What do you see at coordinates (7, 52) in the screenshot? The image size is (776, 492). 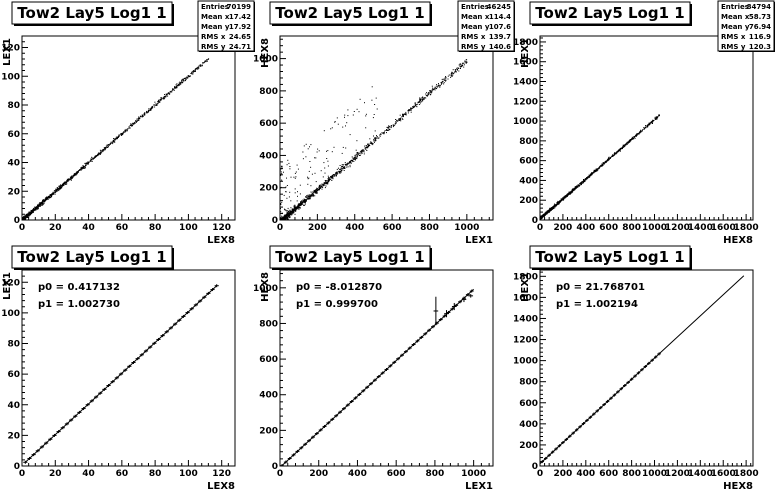 I see `y-axis-label: LEX1` at bounding box center [7, 52].